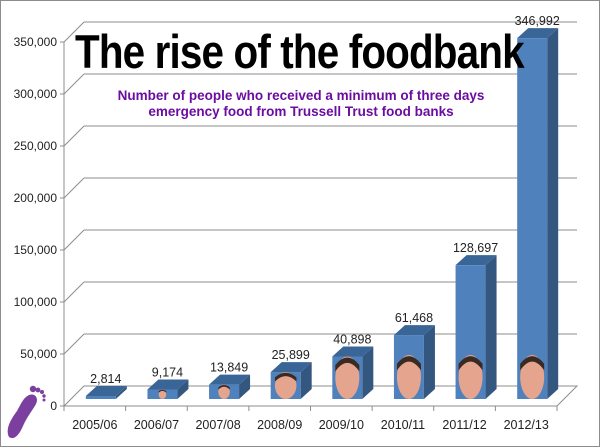 This screenshot has height=447, width=600. Describe the element at coordinates (26, 412) in the screenshot. I see `footprint-icon` at that location.